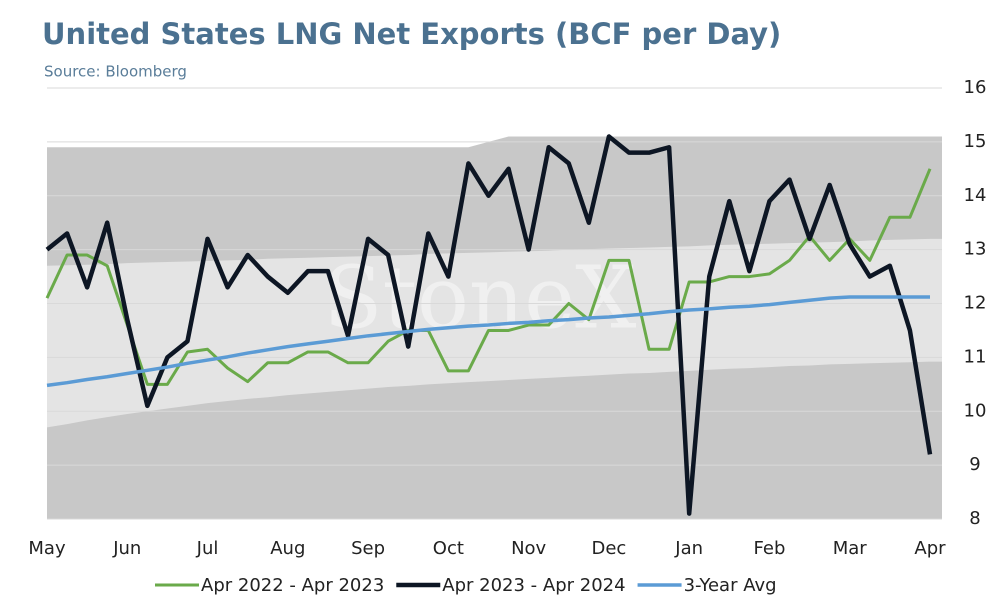 The height and width of the screenshot is (606, 994). What do you see at coordinates (850, 548) in the screenshot?
I see `x-tick-label: Mar` at bounding box center [850, 548].